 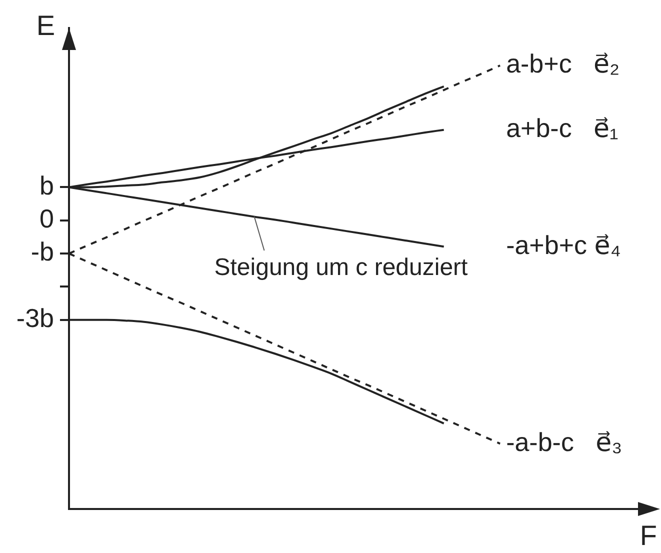 I want to click on y-tick-label: b, so click(x=47, y=185).